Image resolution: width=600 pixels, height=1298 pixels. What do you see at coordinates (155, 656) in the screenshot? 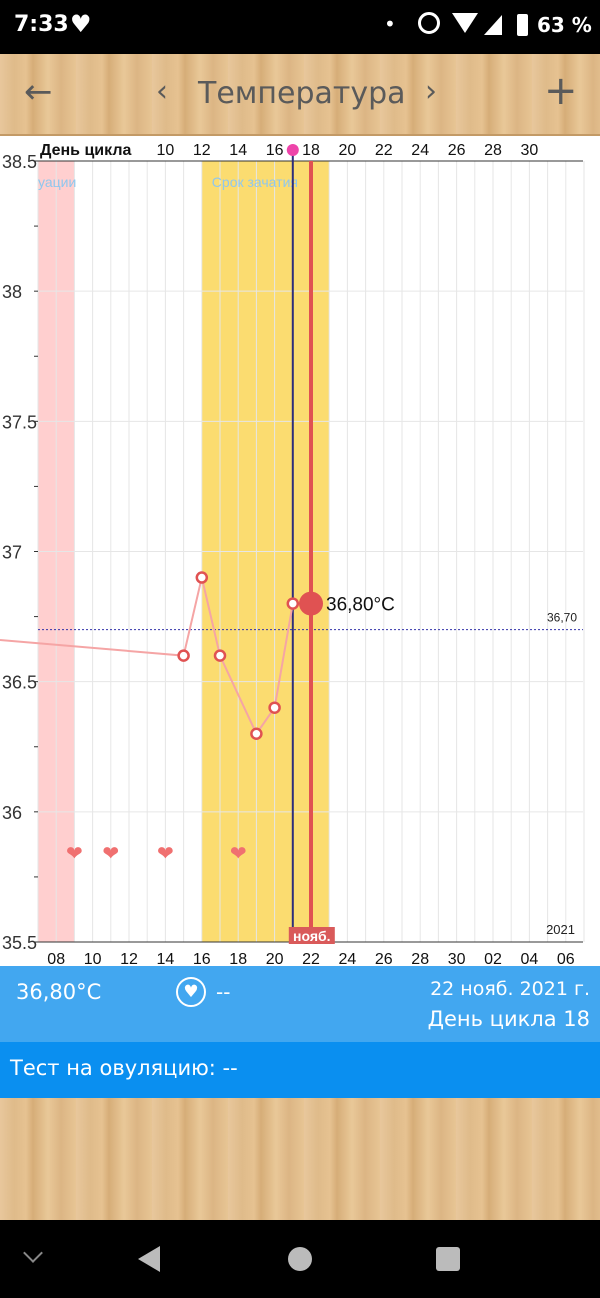
I see `temperature-series-line` at bounding box center [155, 656].